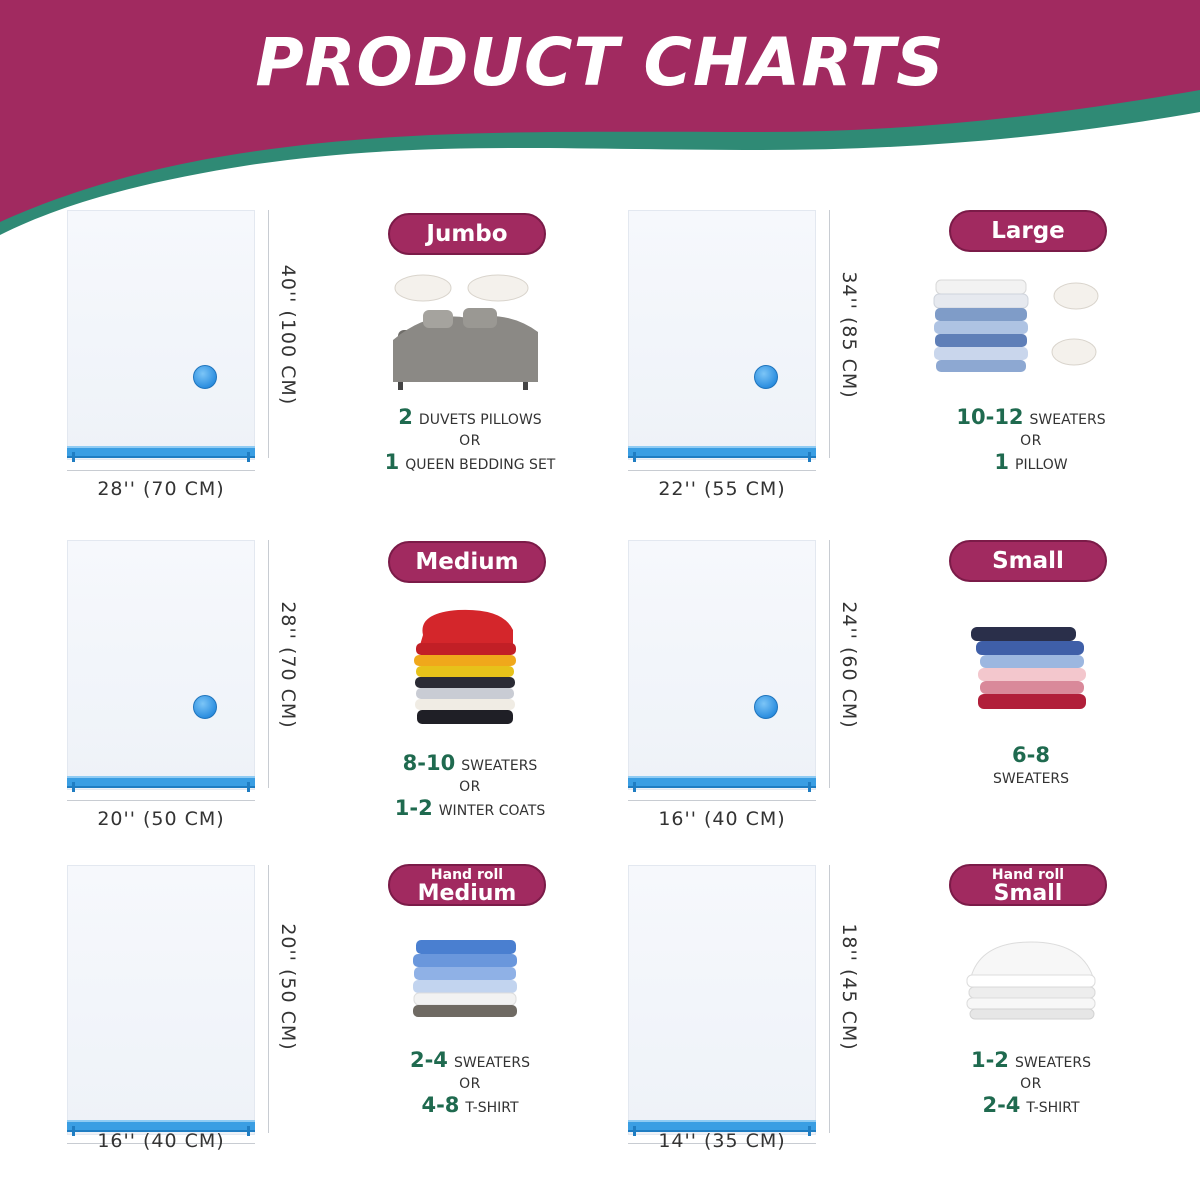  What do you see at coordinates (467, 234) in the screenshot?
I see `size-badge: Jumbo` at bounding box center [467, 234].